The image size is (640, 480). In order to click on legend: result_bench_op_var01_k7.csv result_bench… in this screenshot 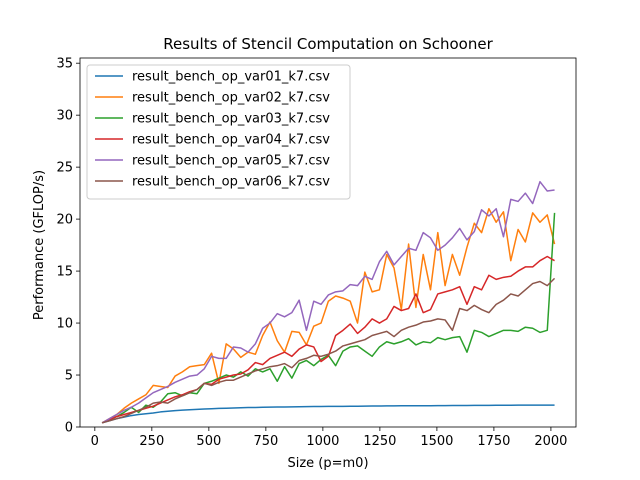, I will do `click(218, 132)`.